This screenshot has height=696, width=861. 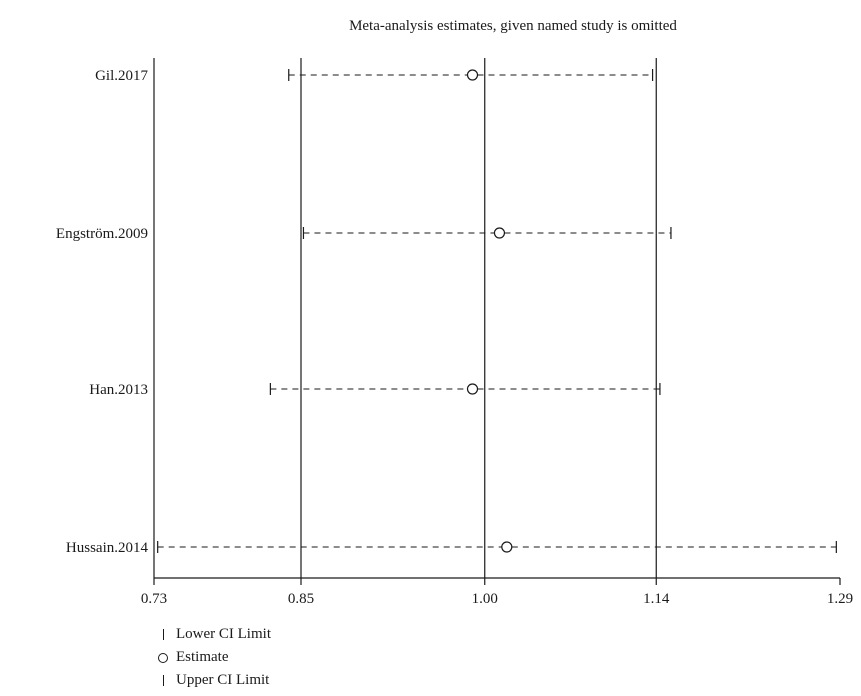 I want to click on x-tick-label: 1.14, so click(x=656, y=599).